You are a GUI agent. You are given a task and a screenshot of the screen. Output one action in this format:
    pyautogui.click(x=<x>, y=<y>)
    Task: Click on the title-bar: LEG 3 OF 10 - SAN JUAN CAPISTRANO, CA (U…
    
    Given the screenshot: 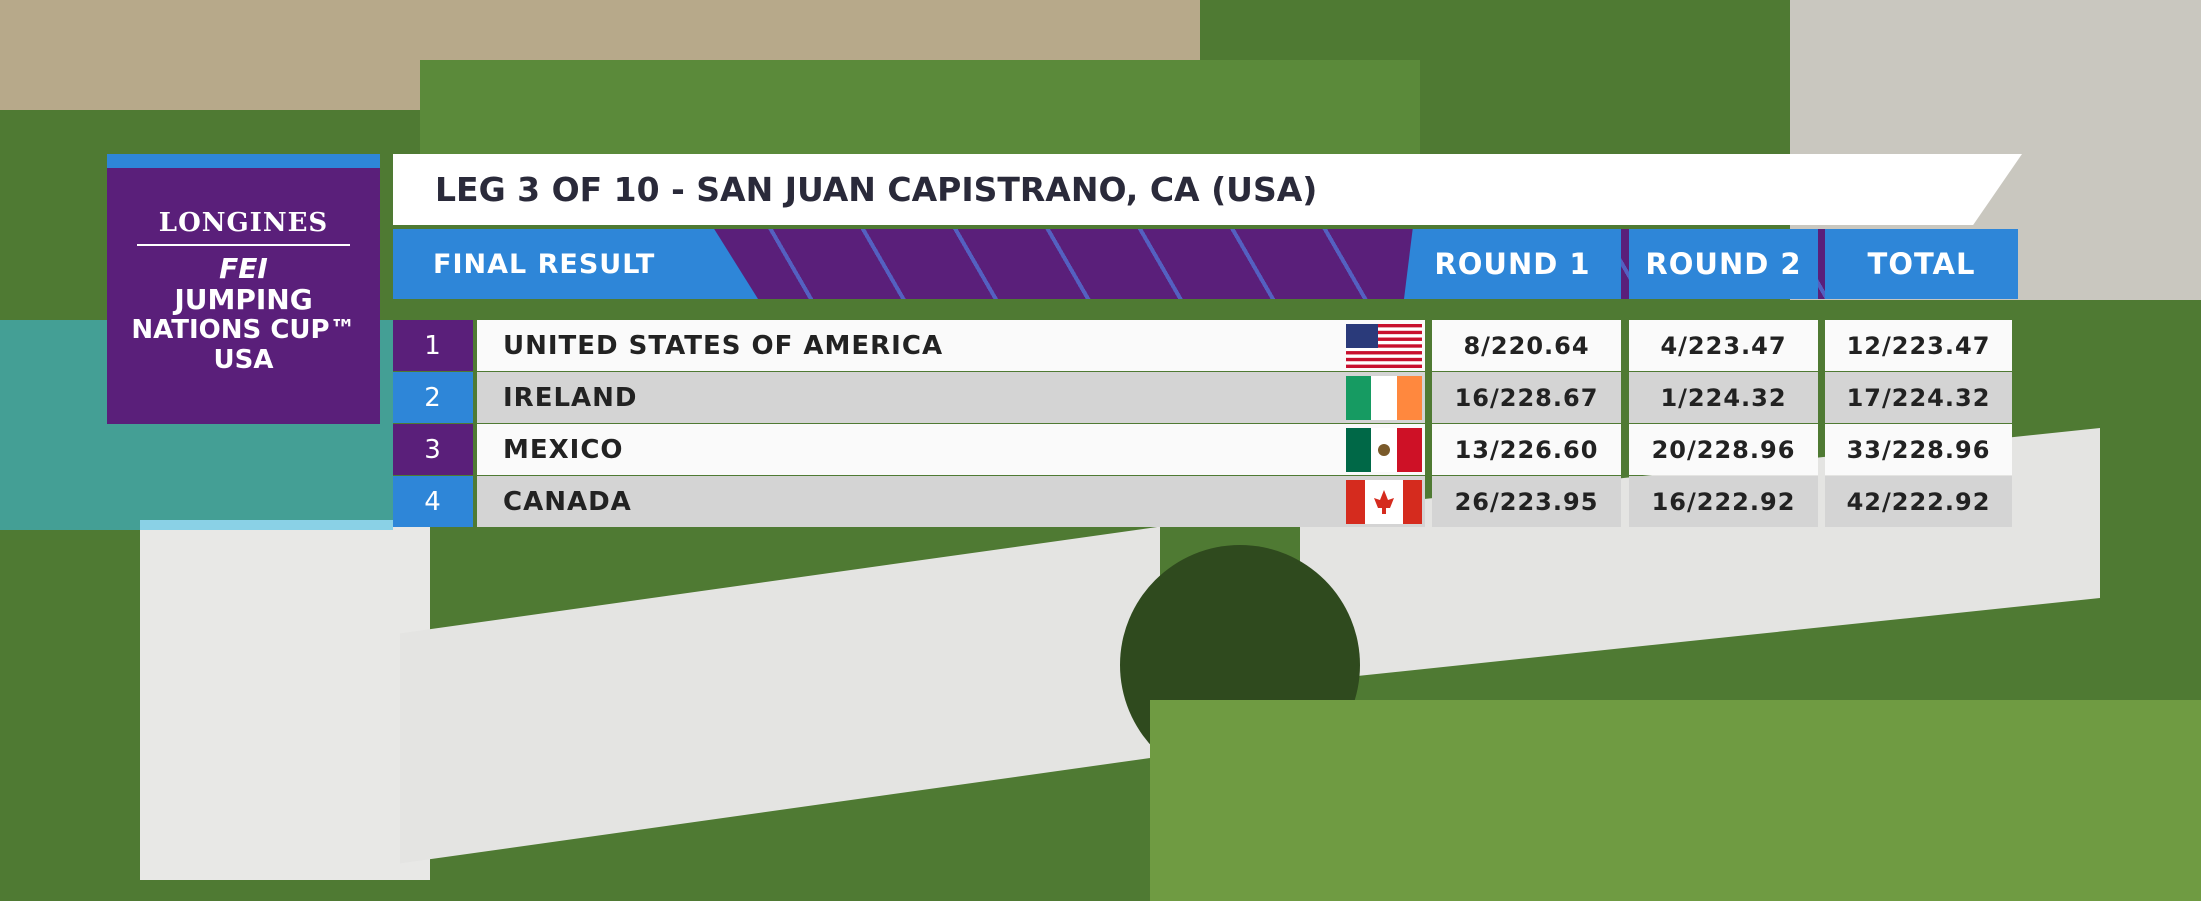 What is the action you would take?
    pyautogui.click(x=1207, y=189)
    